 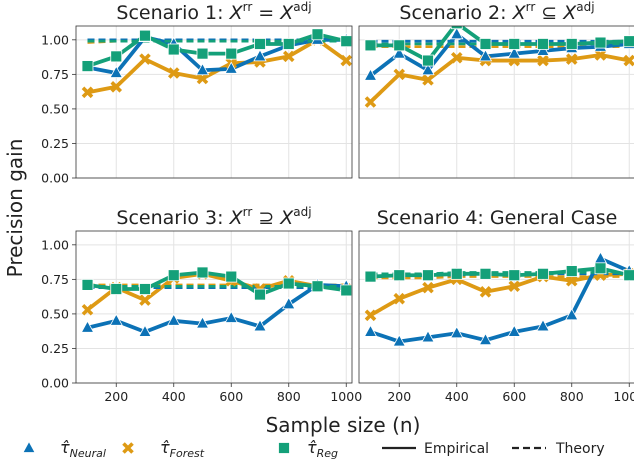 I want to click on x-tick-label: 600, so click(x=514, y=396).